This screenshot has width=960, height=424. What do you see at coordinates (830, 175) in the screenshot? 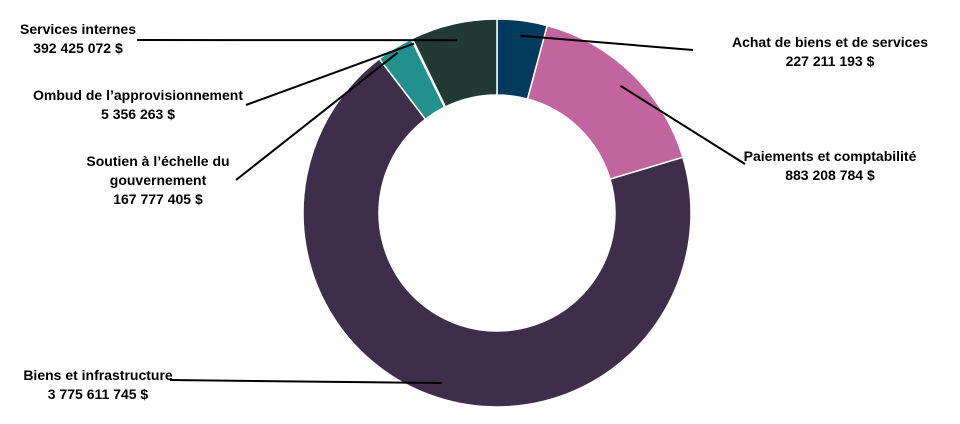
I see `value-label-paiements-et-comptabilite: 883 208 784 $` at bounding box center [830, 175].